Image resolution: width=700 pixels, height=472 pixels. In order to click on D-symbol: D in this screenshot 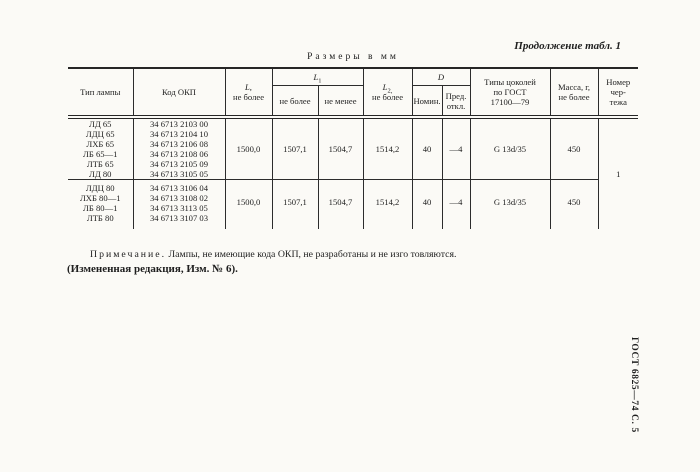, I will do `click(441, 77)`.